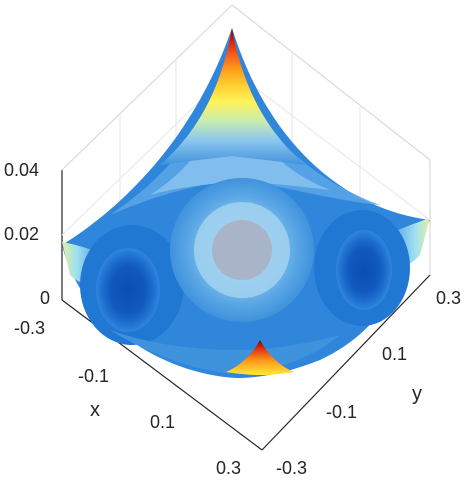  What do you see at coordinates (291, 468) in the screenshot?
I see `y-tick-label: -0.3` at bounding box center [291, 468].